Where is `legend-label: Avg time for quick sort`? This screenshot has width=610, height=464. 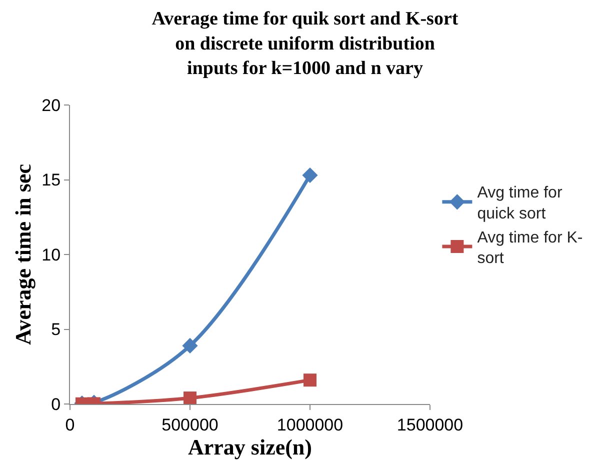 legend-label: Avg time for quick sort is located at coordinates (520, 203).